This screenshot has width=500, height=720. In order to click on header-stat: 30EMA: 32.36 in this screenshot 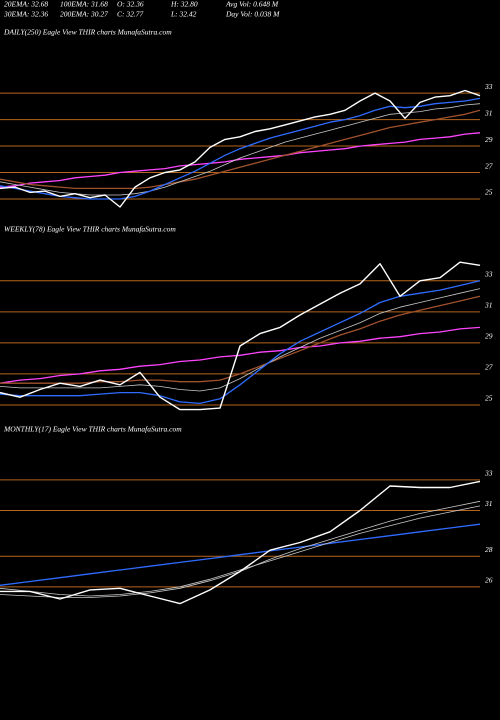, I will do `click(25, 14)`.